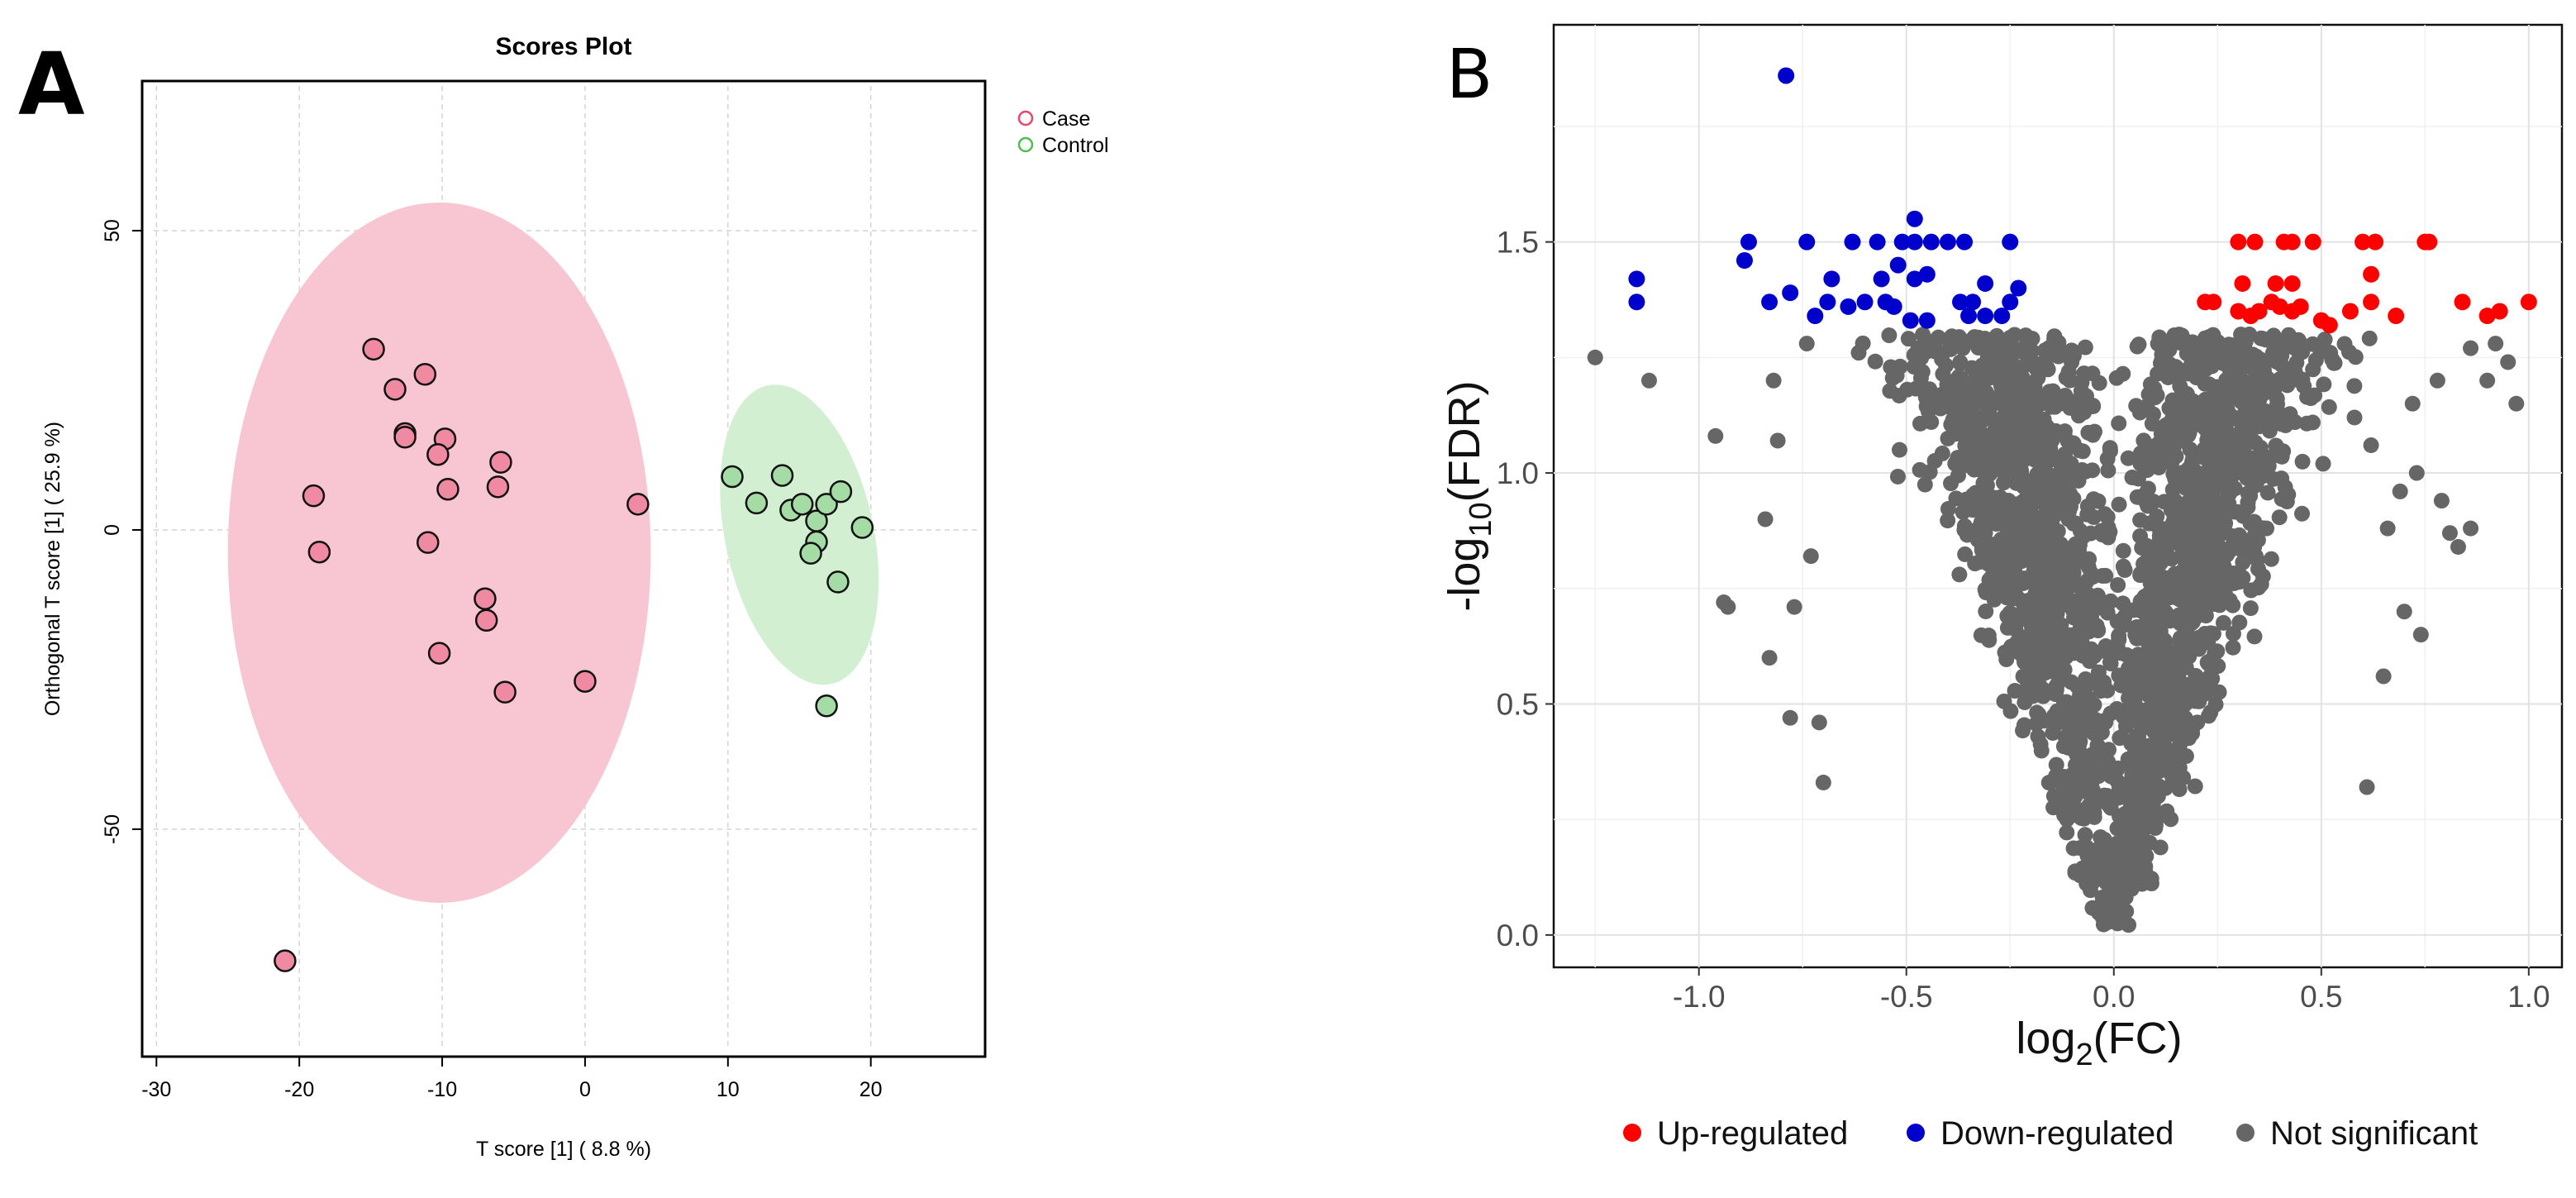 The width and height of the screenshot is (2576, 1198). Describe the element at coordinates (2245, 1133) in the screenshot. I see `legend-not-significant-marker` at that location.